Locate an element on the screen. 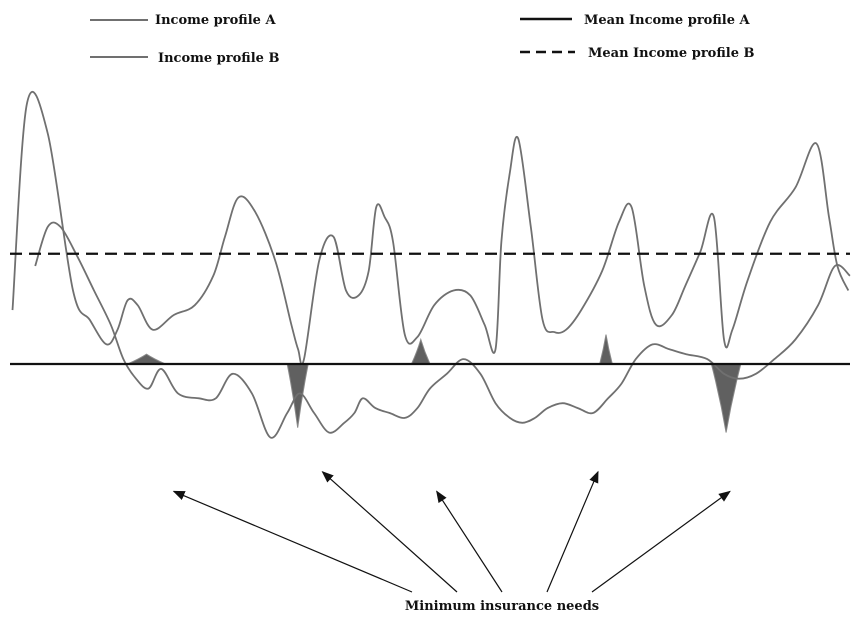 Image resolution: width=852 pixels, height=618 pixels. legend-label-mean-a: Mean Income profile A is located at coordinates (667, 20).